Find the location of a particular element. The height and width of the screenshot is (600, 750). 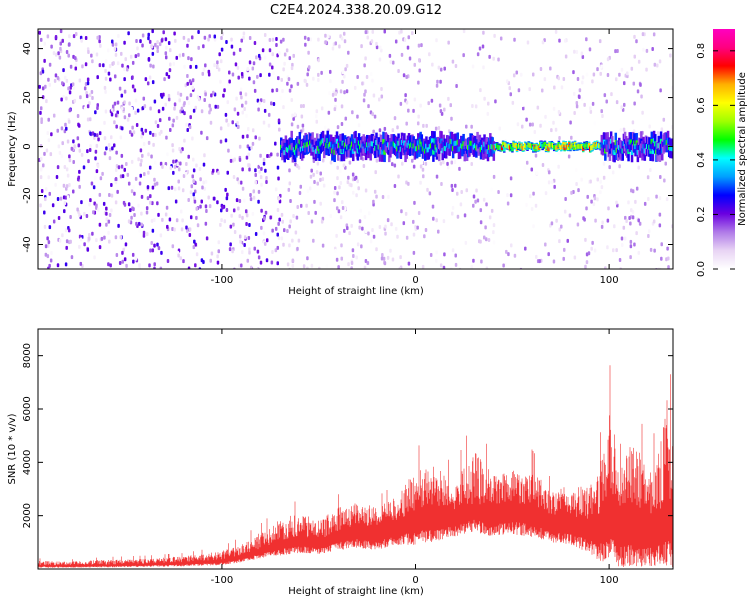

x-tick-label: -100 is located at coordinates (222, 280).